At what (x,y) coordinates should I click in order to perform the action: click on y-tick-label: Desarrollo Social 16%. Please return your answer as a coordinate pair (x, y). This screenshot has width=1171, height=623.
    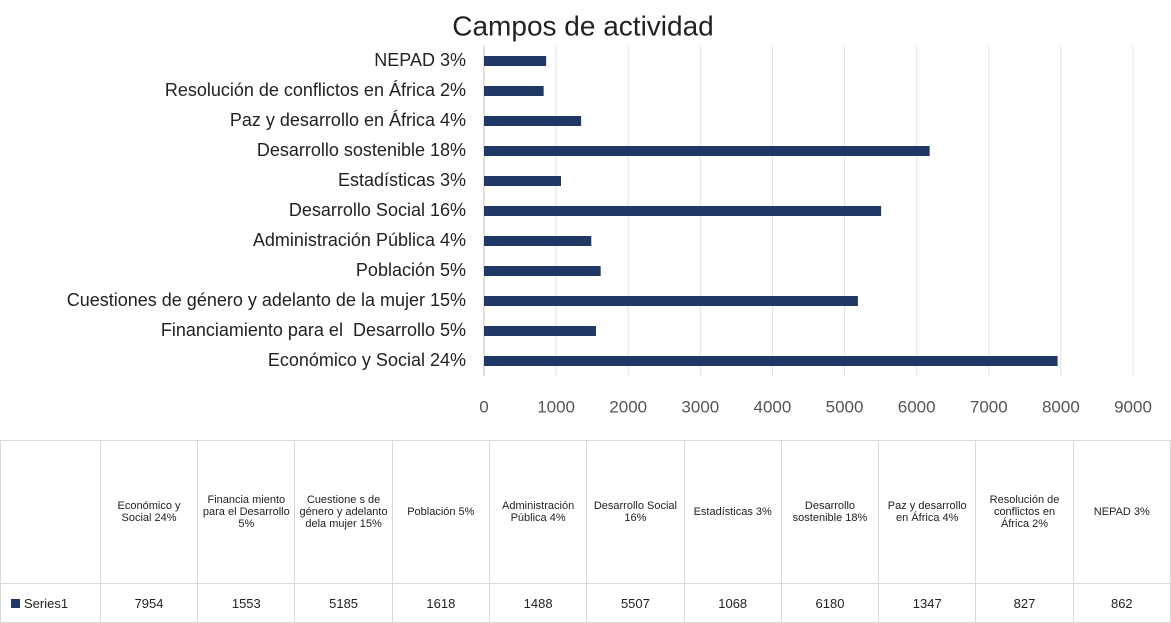
    Looking at the image, I should click on (377, 210).